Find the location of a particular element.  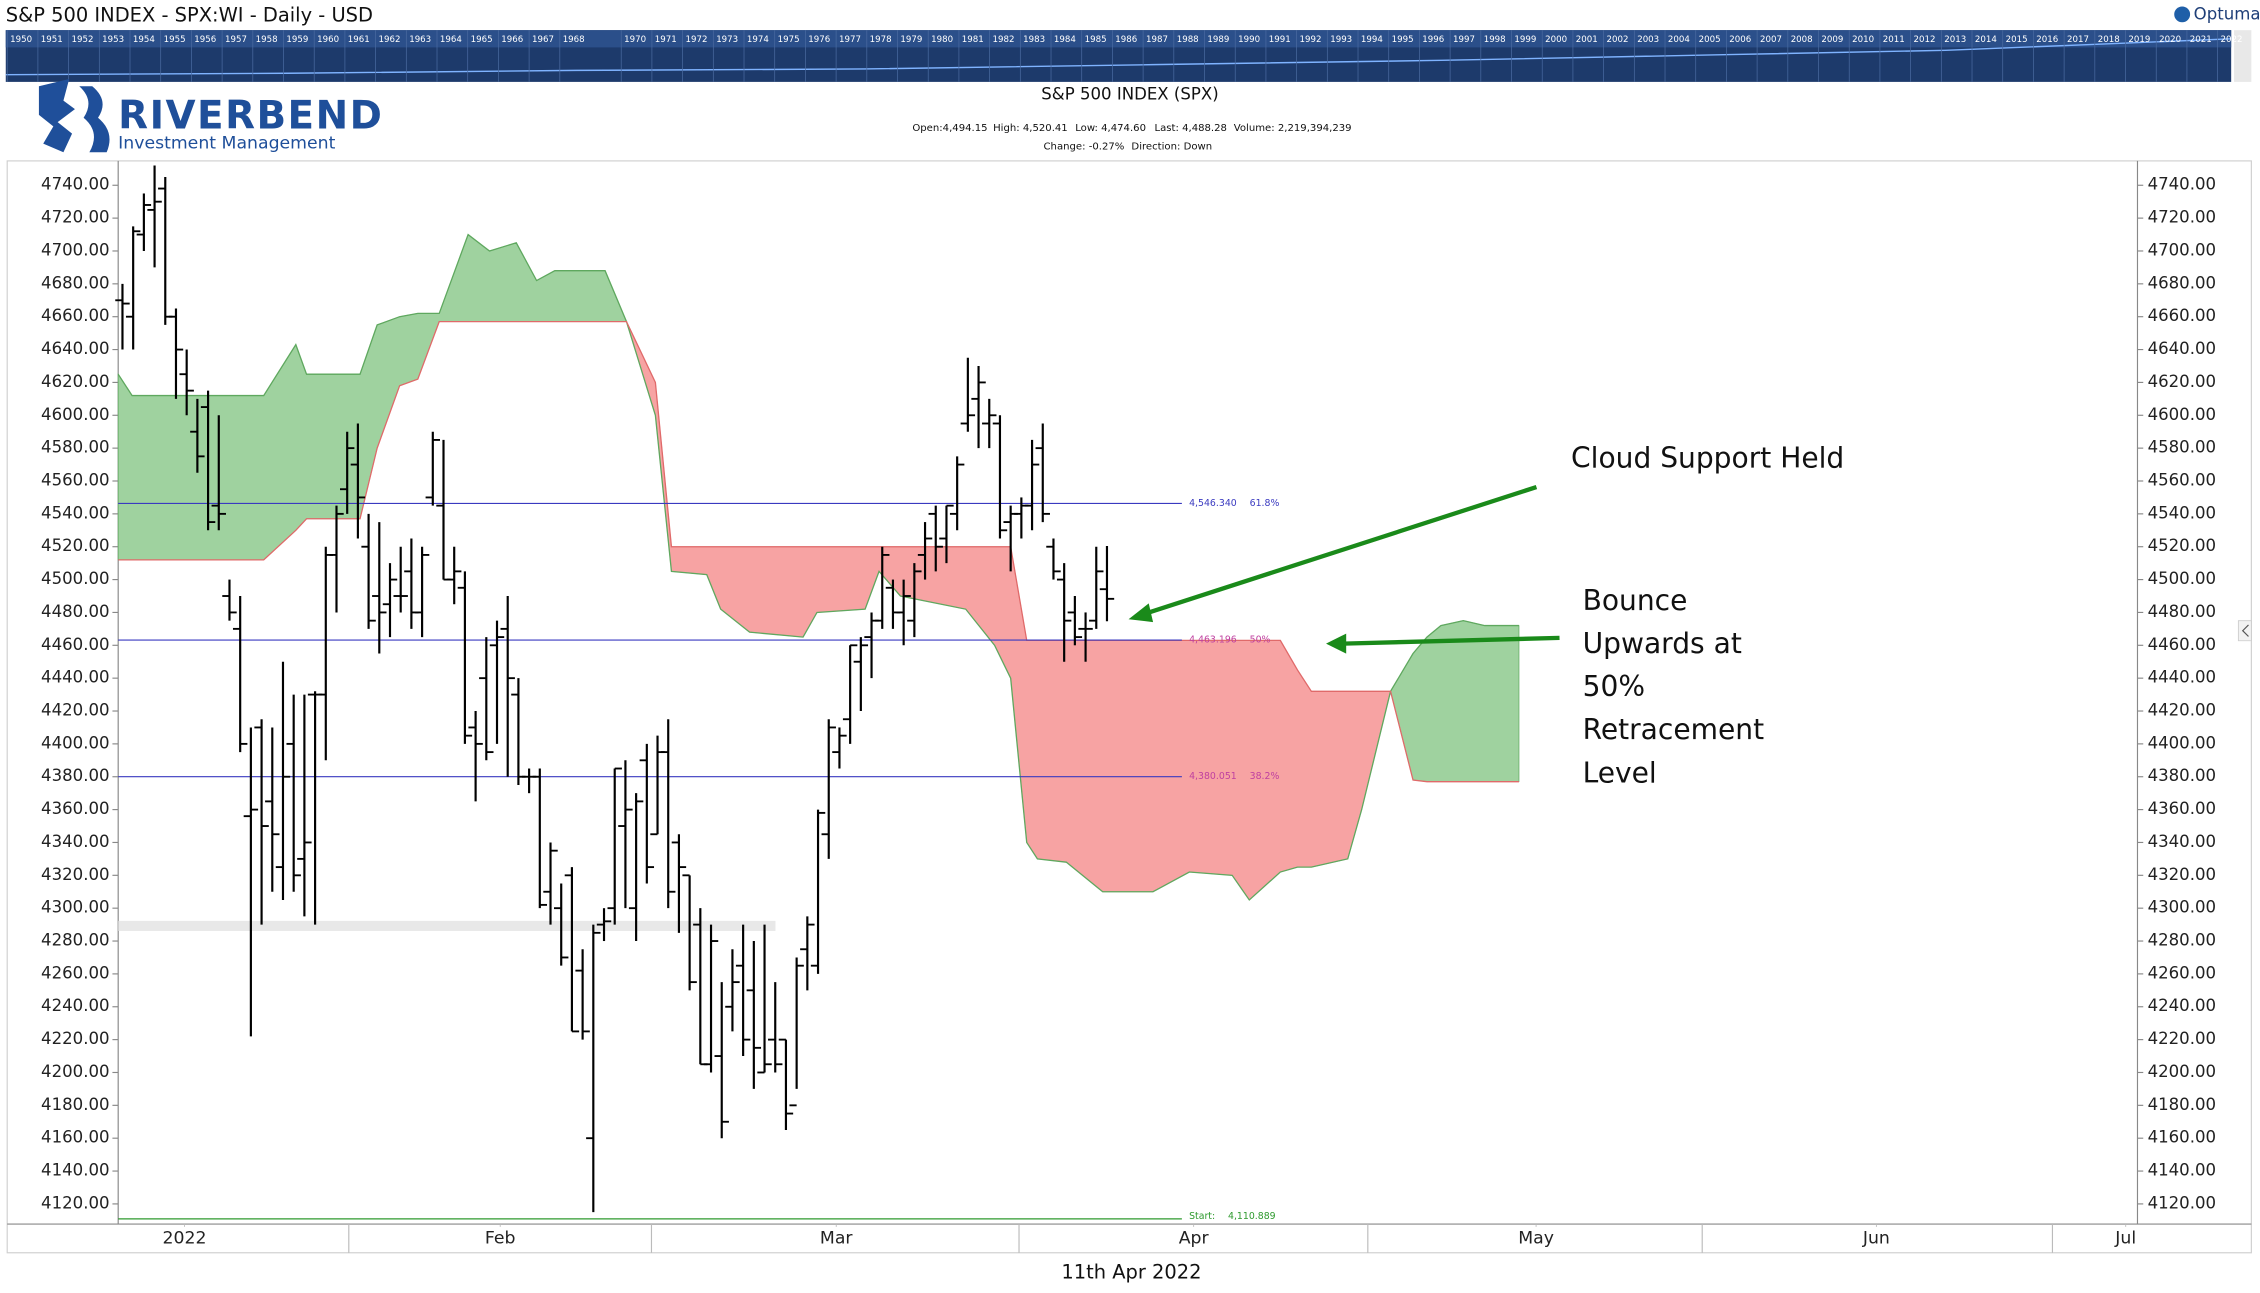

x-tick-label: Feb is located at coordinates (500, 1238).